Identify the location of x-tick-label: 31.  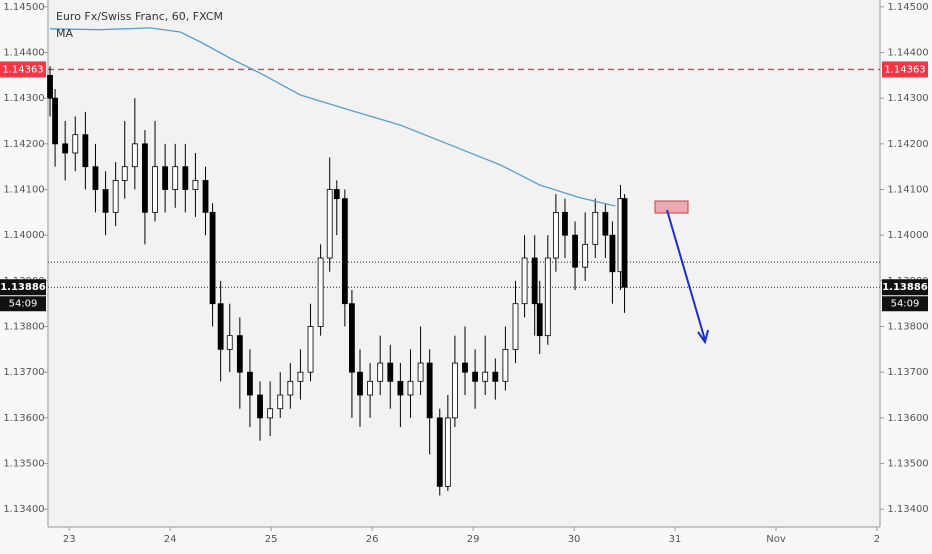
(675, 539).